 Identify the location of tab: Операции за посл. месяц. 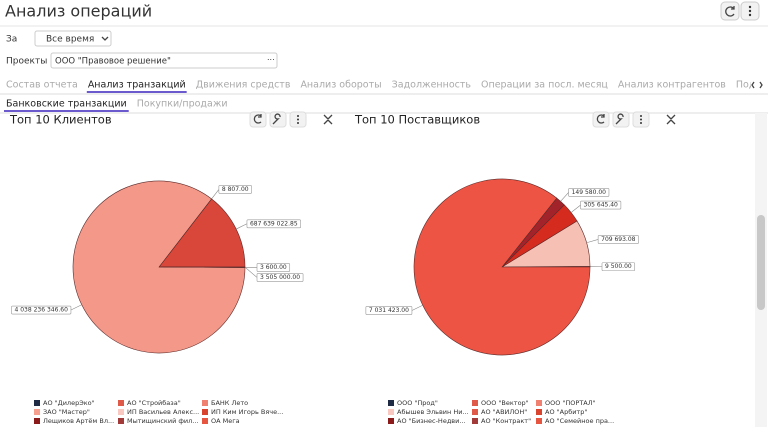
(544, 85).